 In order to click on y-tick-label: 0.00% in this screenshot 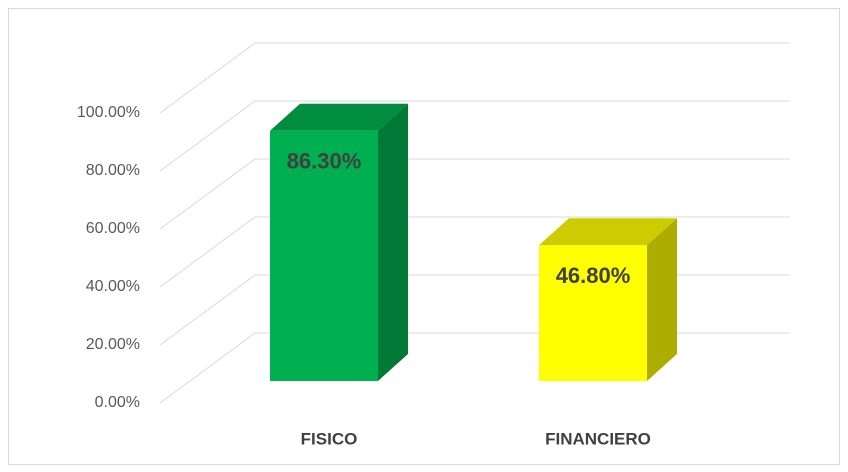, I will do `click(117, 402)`.